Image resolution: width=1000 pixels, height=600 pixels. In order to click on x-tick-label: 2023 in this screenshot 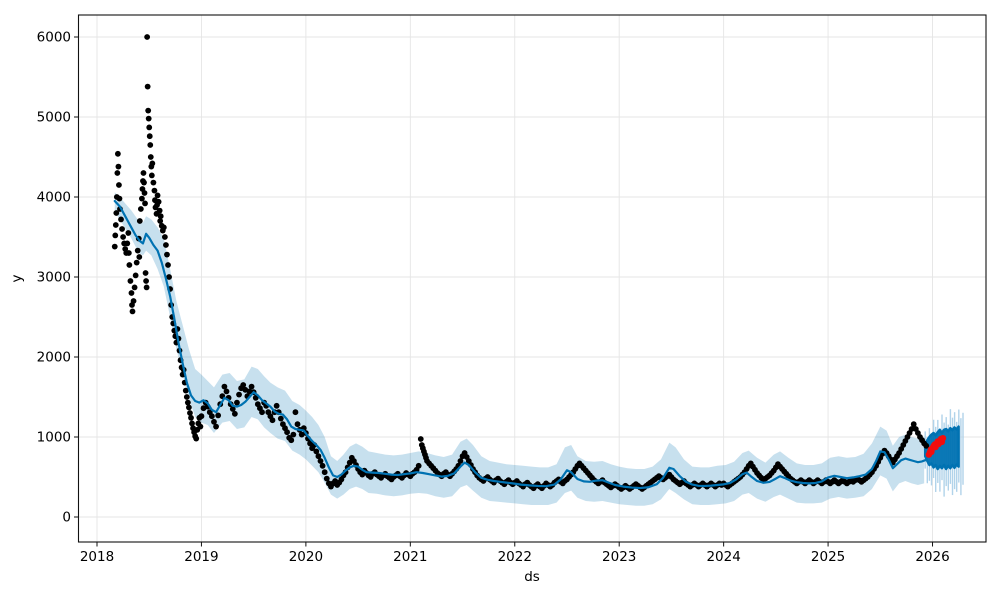, I will do `click(619, 557)`.